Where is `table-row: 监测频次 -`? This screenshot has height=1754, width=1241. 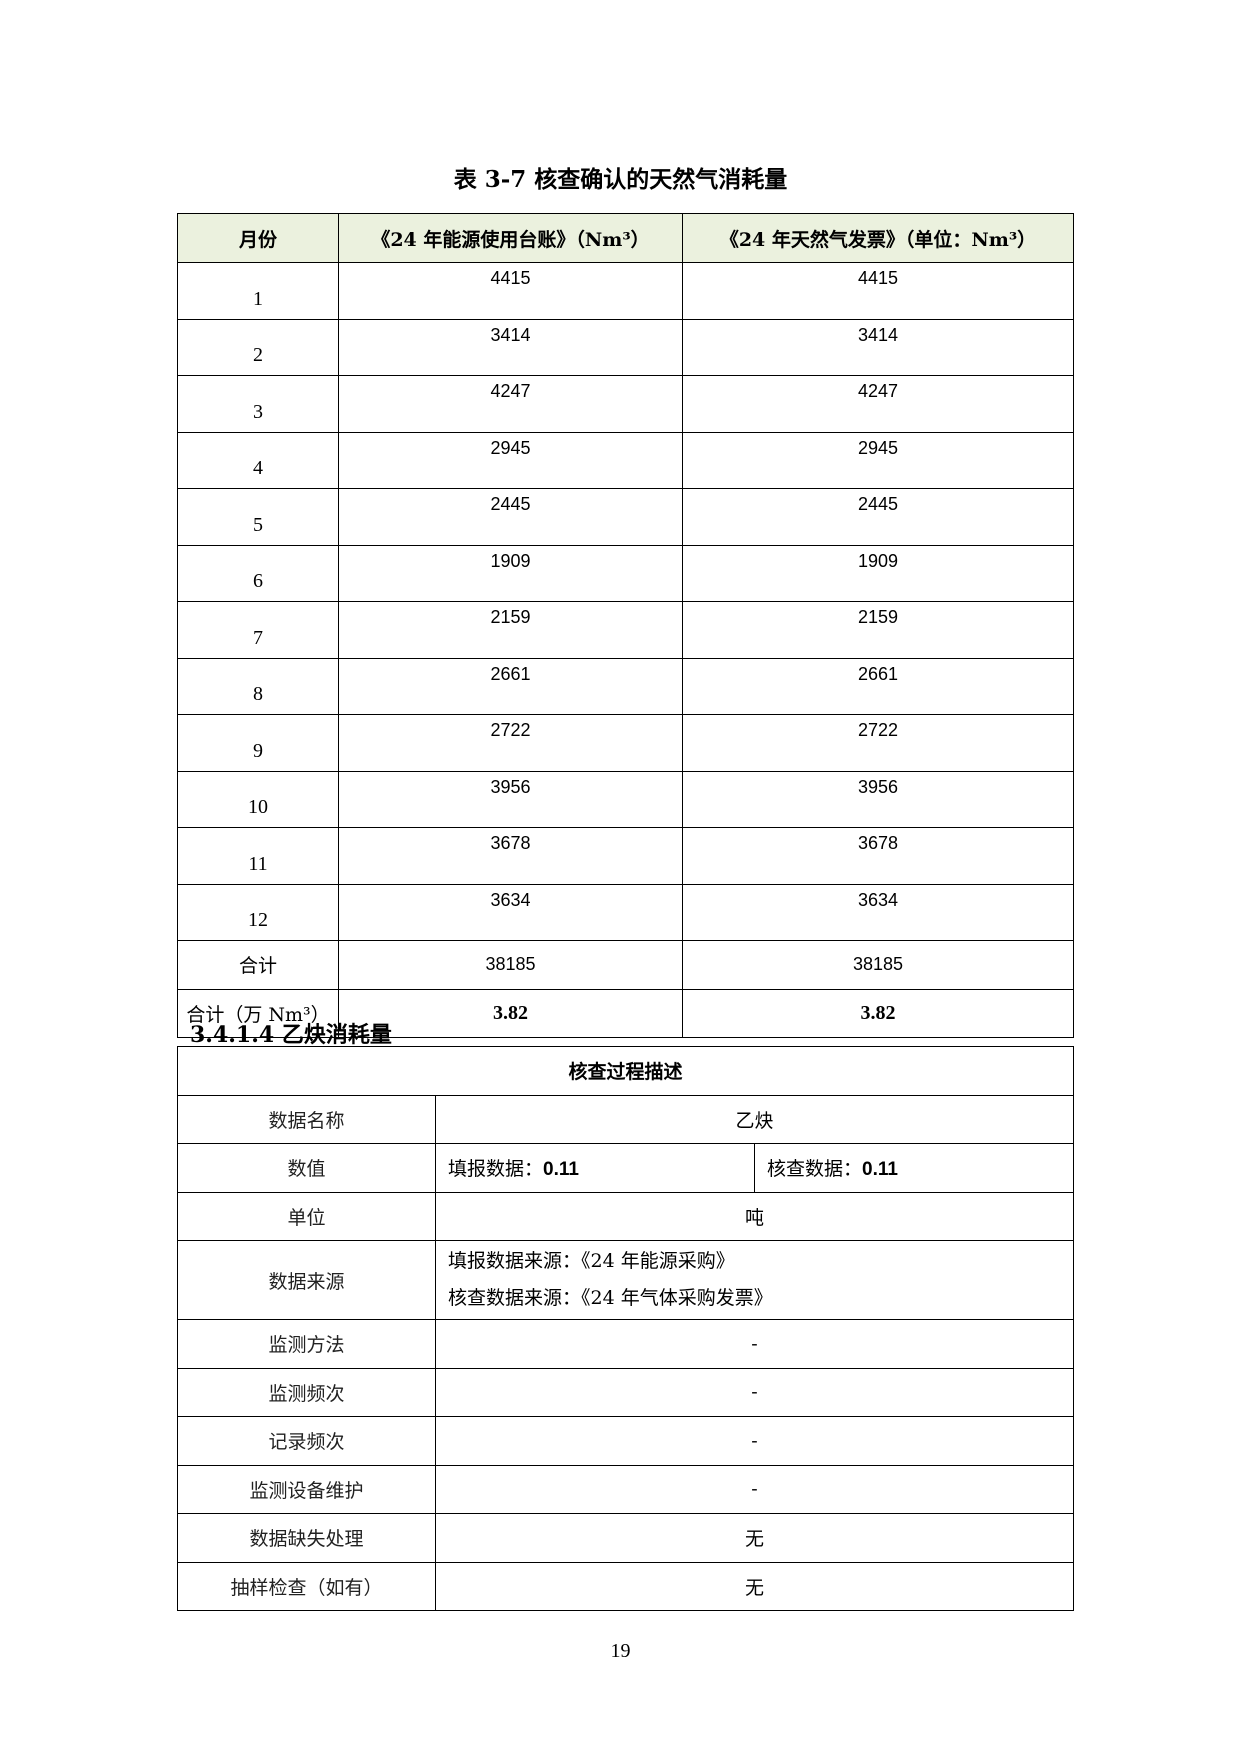
table-row: 监测频次 - is located at coordinates (626, 1392).